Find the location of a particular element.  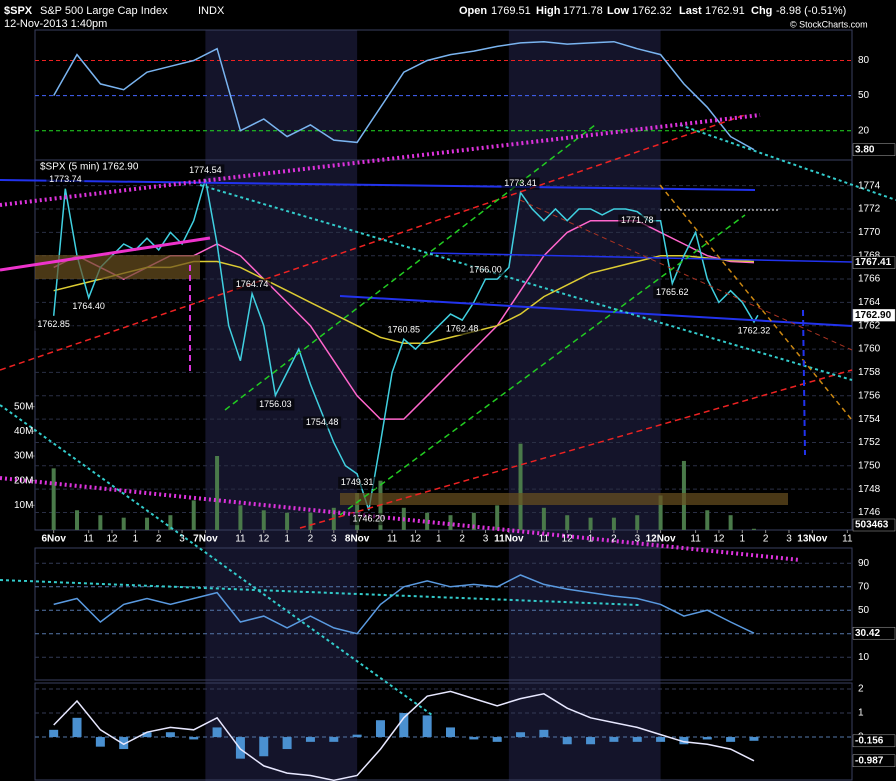

value-label: 1754.48 is located at coordinates (322, 422).